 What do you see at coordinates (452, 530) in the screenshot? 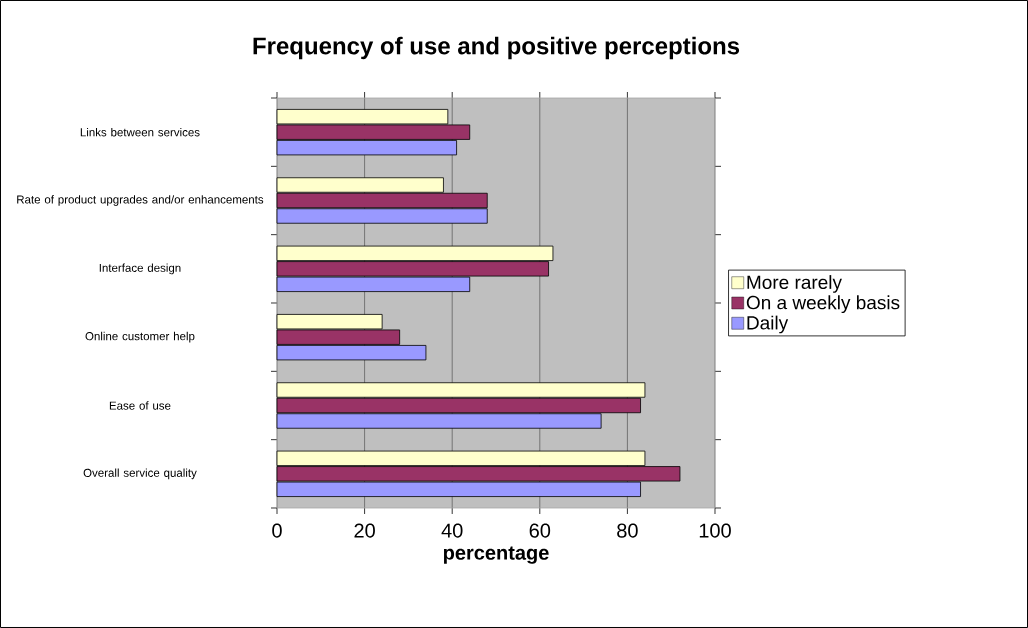
I see `x-tick-label: 40` at bounding box center [452, 530].